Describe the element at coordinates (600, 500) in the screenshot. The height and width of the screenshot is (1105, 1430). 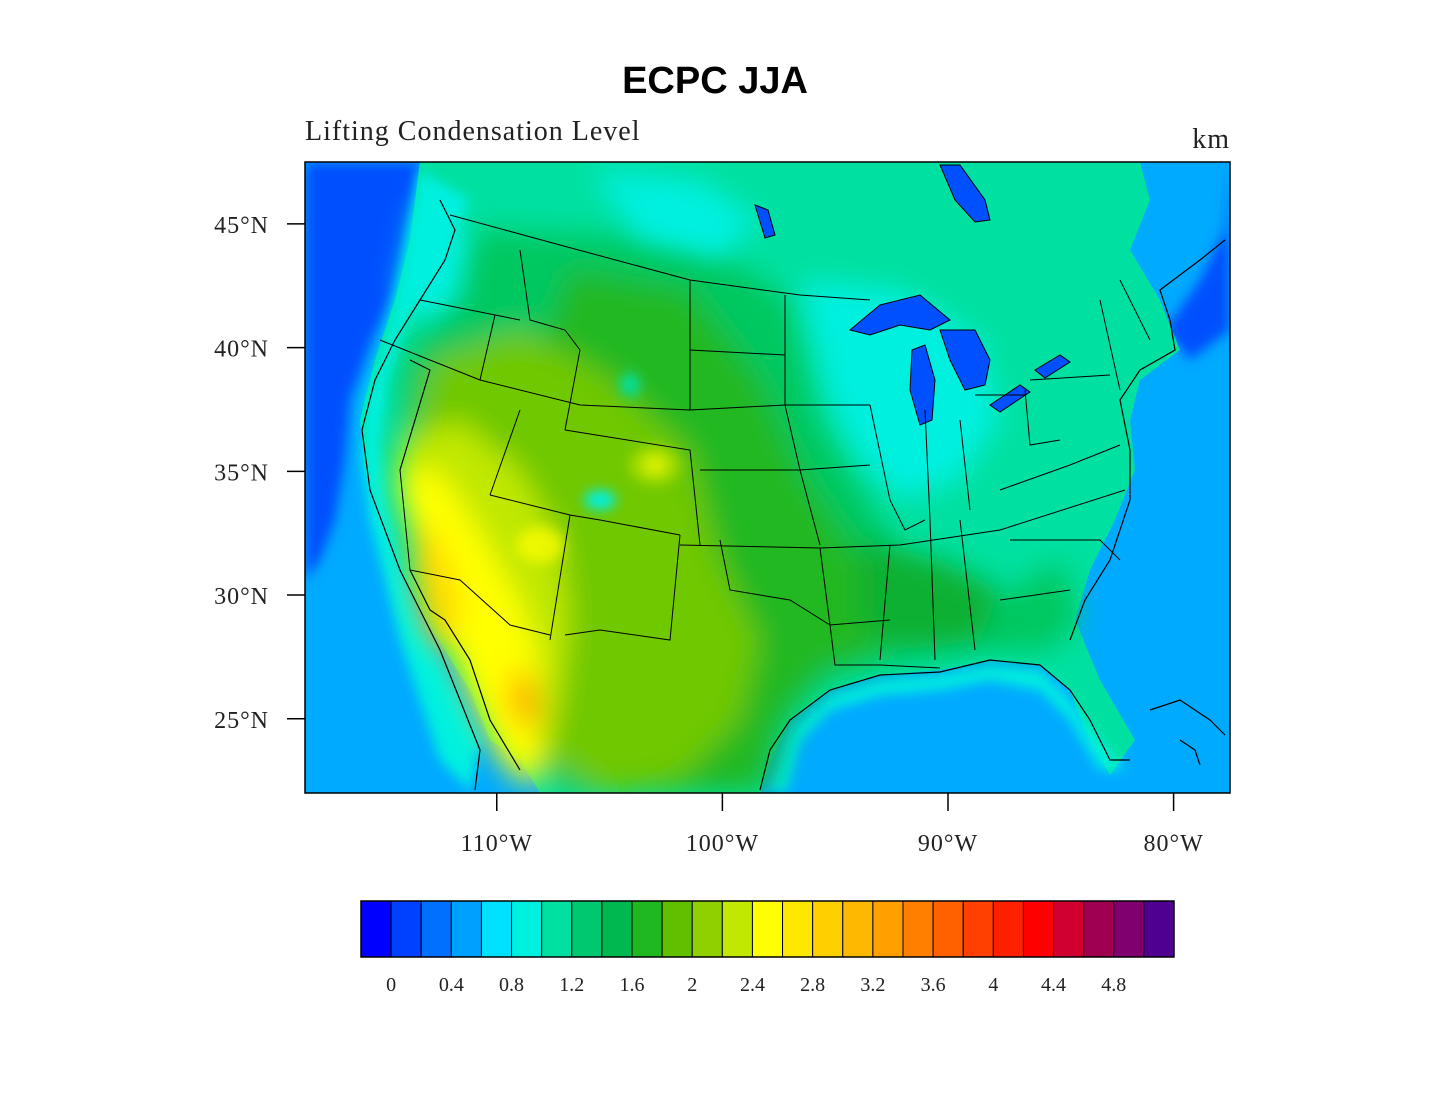
I see `spot-cyan-rockies` at that location.